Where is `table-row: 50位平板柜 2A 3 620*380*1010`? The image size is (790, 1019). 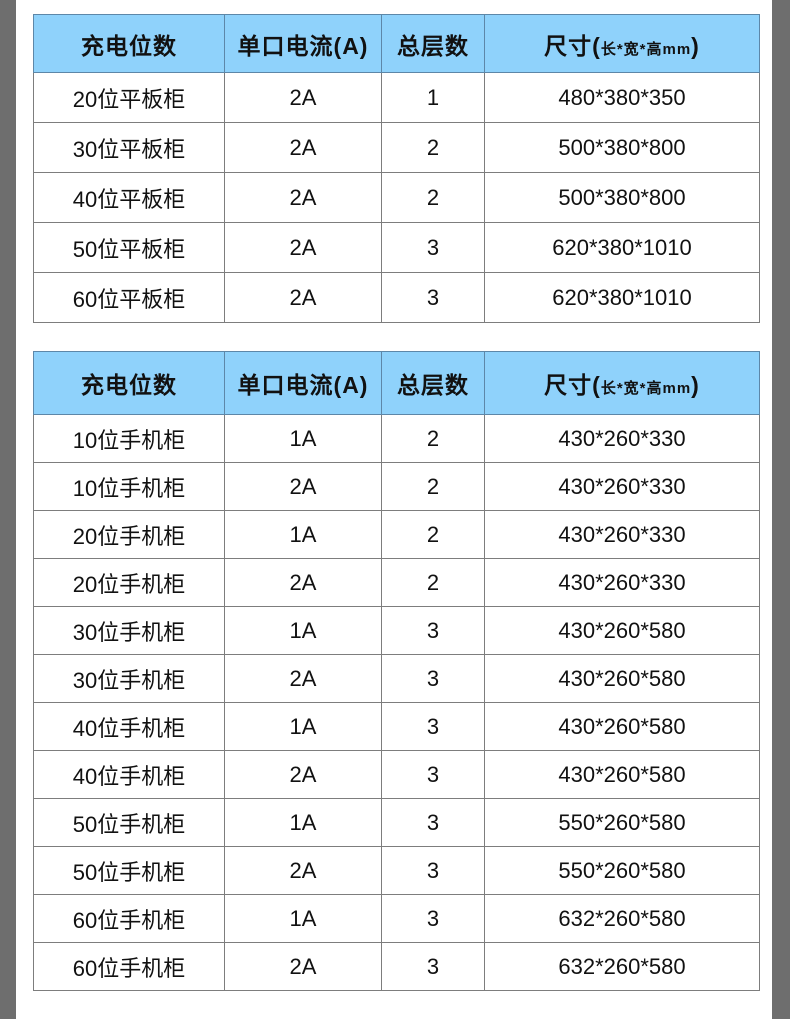
table-row: 50位平板柜 2A 3 620*380*1010 is located at coordinates (396, 247).